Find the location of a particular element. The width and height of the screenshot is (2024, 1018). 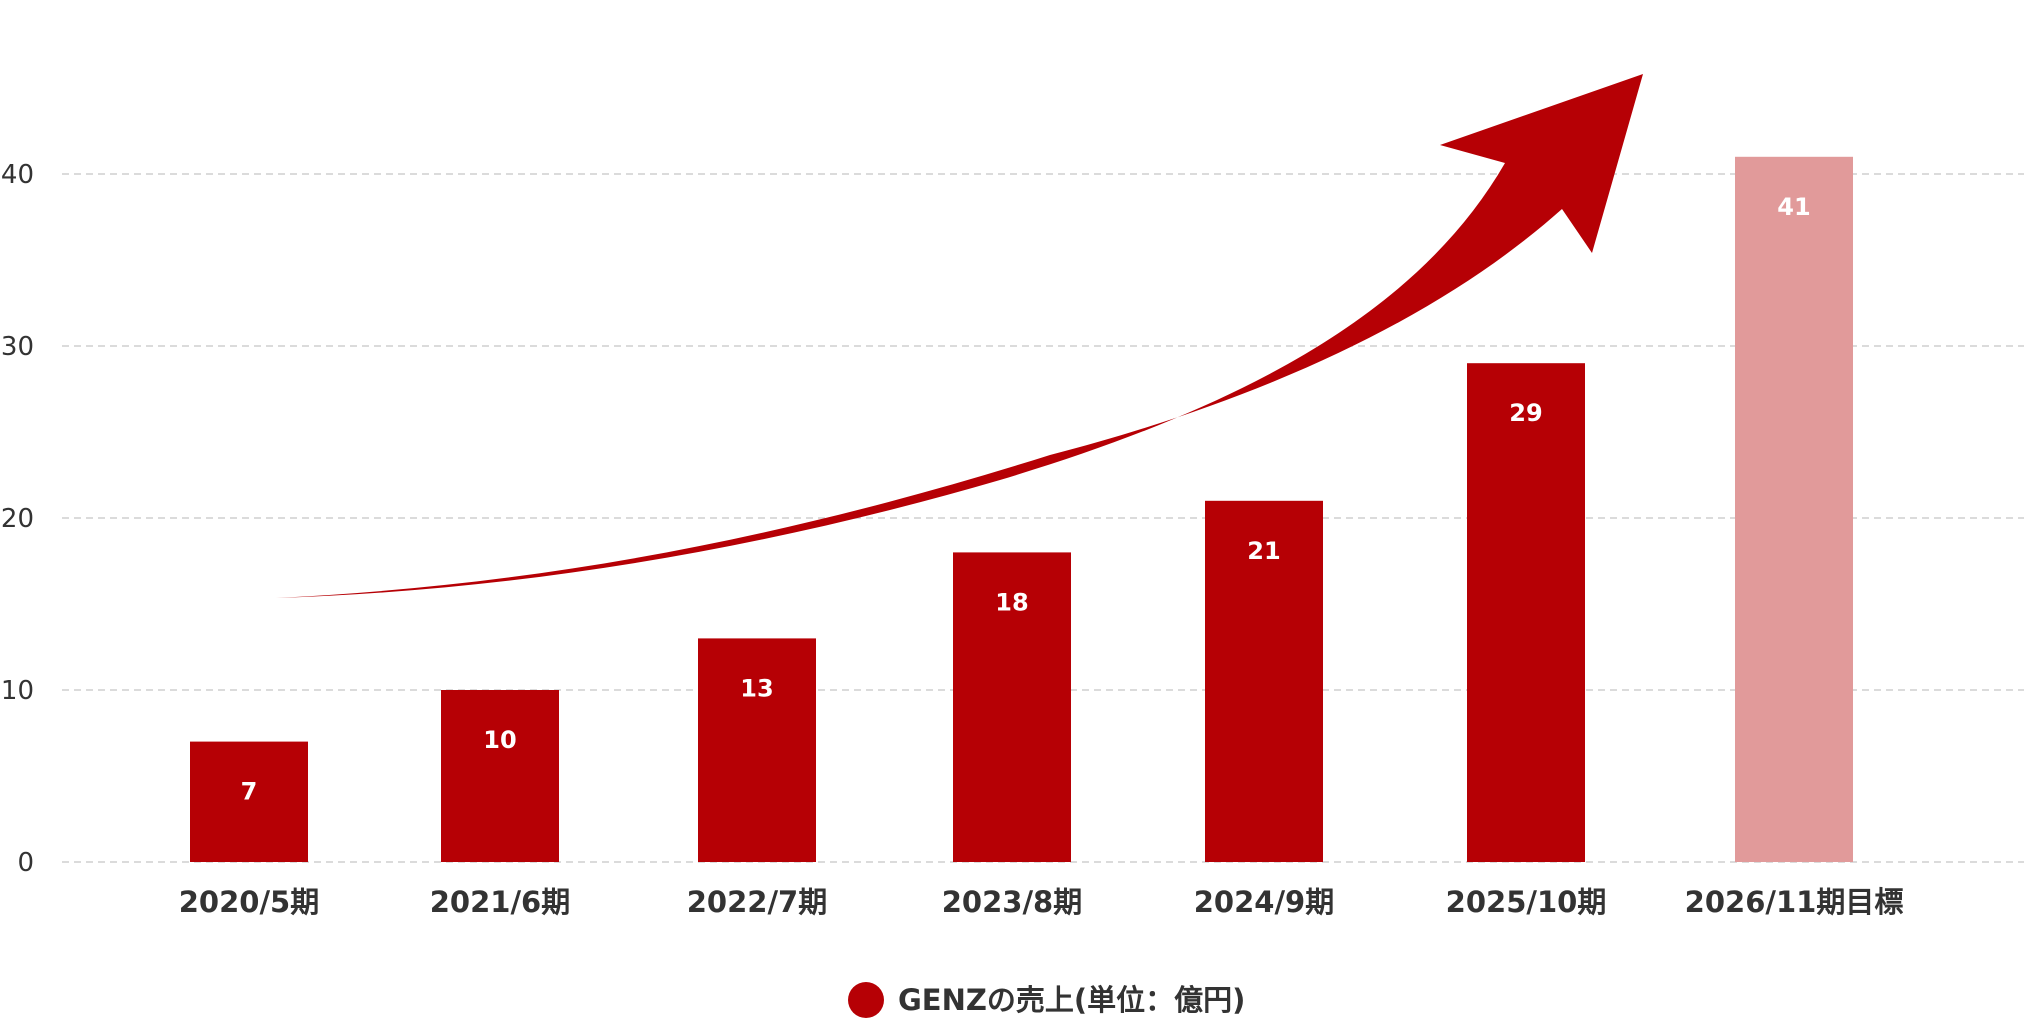

category-label: 2025/10期 is located at coordinates (1526, 902).